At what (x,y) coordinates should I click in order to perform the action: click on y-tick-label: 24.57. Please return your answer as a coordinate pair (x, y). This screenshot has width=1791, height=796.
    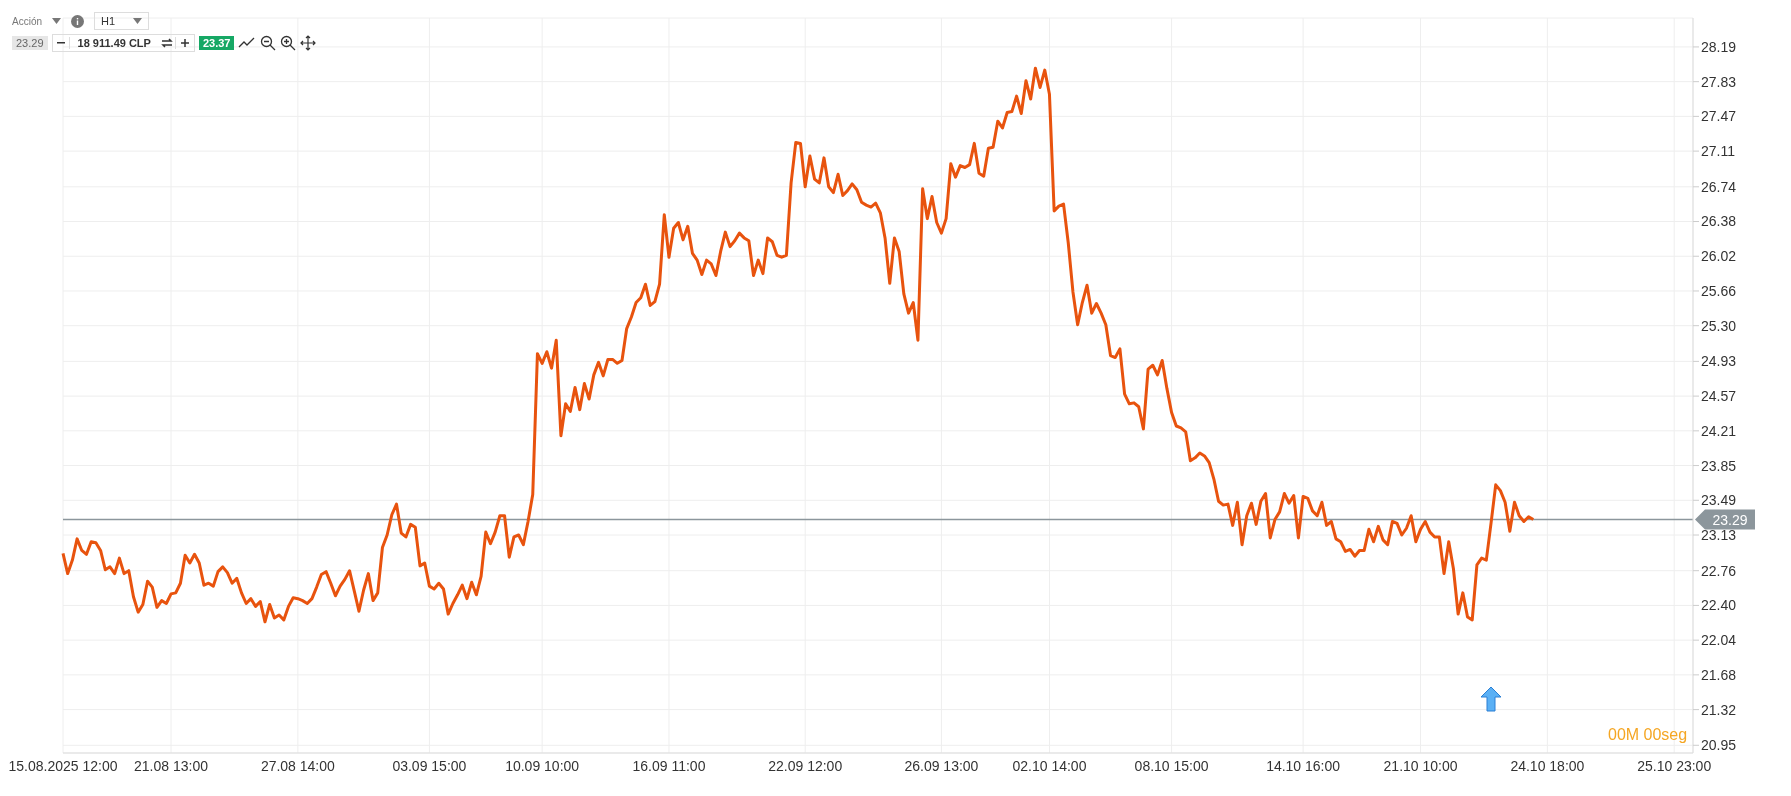
    Looking at the image, I should click on (1719, 396).